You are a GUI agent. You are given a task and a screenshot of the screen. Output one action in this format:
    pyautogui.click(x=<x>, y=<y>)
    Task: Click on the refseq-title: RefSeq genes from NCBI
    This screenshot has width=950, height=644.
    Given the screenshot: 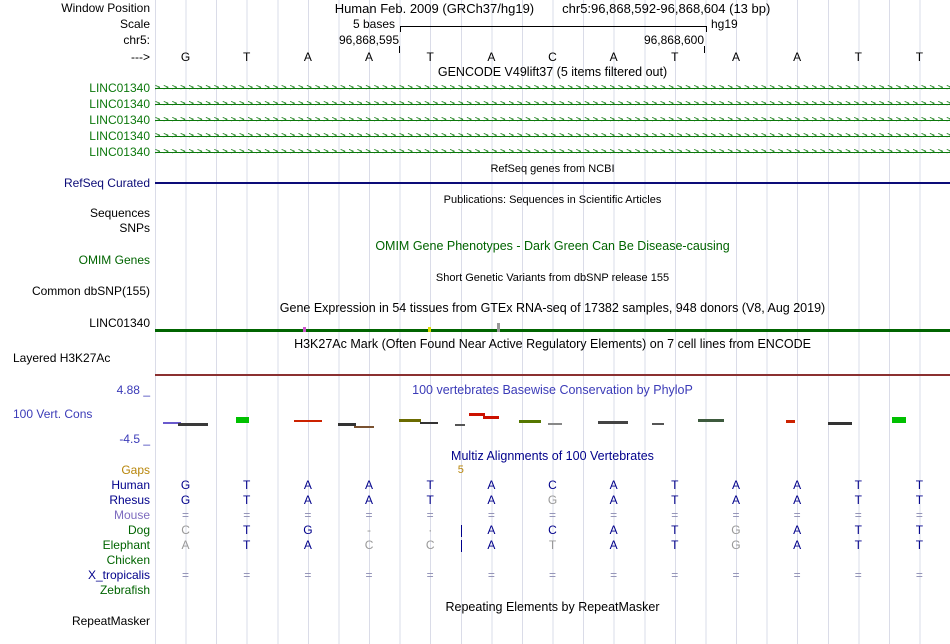 What is the action you would take?
    pyautogui.click(x=552, y=169)
    